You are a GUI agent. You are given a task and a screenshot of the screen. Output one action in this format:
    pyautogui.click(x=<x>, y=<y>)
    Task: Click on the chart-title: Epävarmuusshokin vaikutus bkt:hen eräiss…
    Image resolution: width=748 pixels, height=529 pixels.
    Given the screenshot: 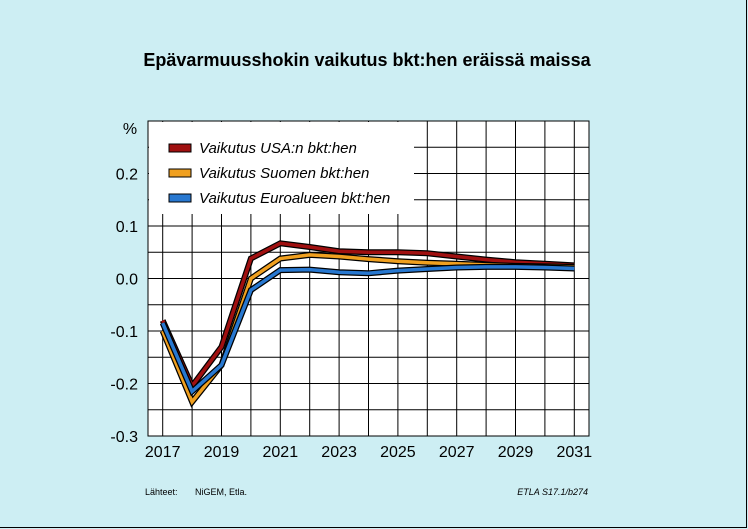 What is the action you would take?
    pyautogui.click(x=367, y=60)
    